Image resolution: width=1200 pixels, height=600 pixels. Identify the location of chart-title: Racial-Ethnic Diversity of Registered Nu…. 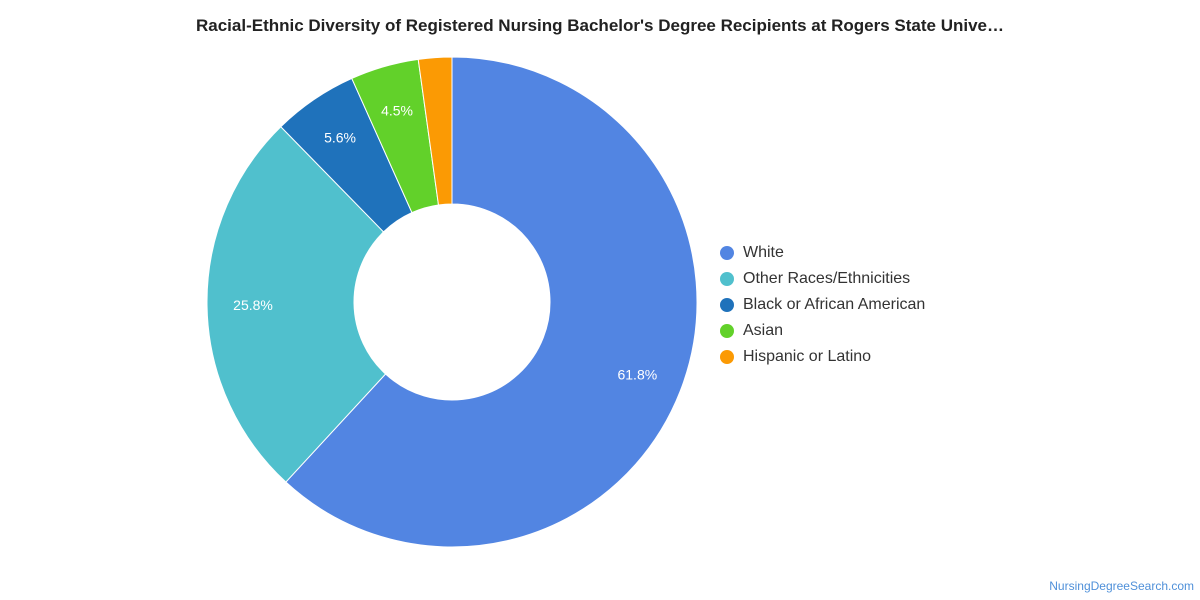
(599, 25).